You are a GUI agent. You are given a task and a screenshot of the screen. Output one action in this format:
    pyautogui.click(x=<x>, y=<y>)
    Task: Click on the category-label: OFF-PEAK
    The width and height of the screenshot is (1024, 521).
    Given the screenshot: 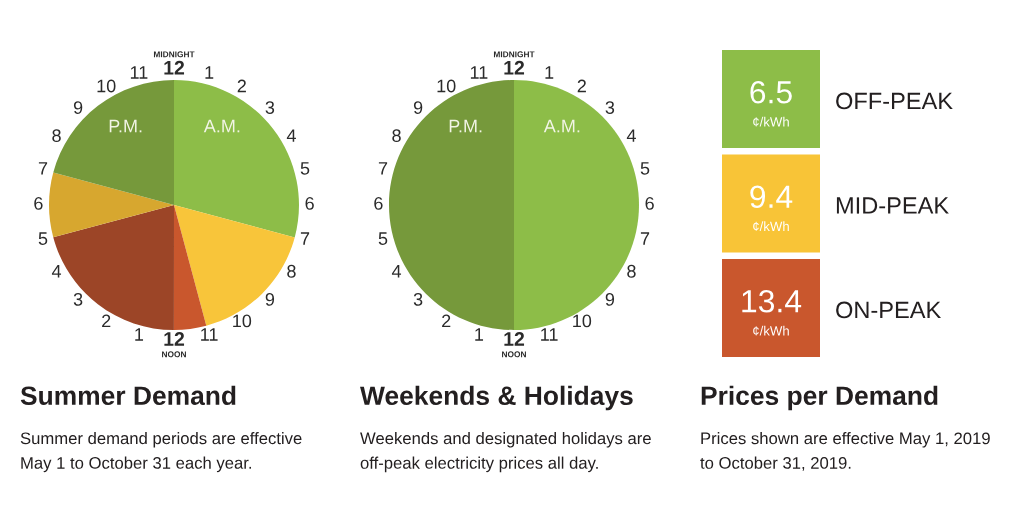 What is the action you would take?
    pyautogui.click(x=894, y=101)
    